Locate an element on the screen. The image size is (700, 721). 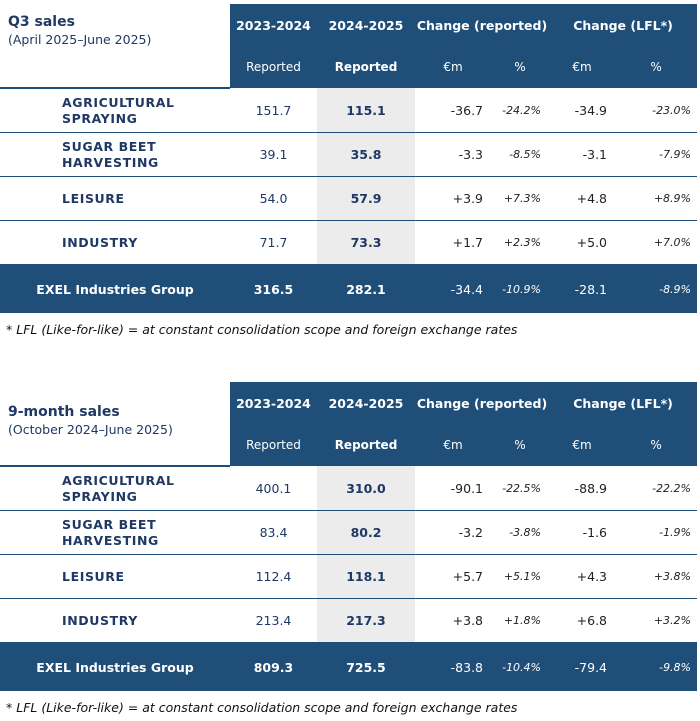
change-lfl-pct: +3.8% is located at coordinates (656, 576).